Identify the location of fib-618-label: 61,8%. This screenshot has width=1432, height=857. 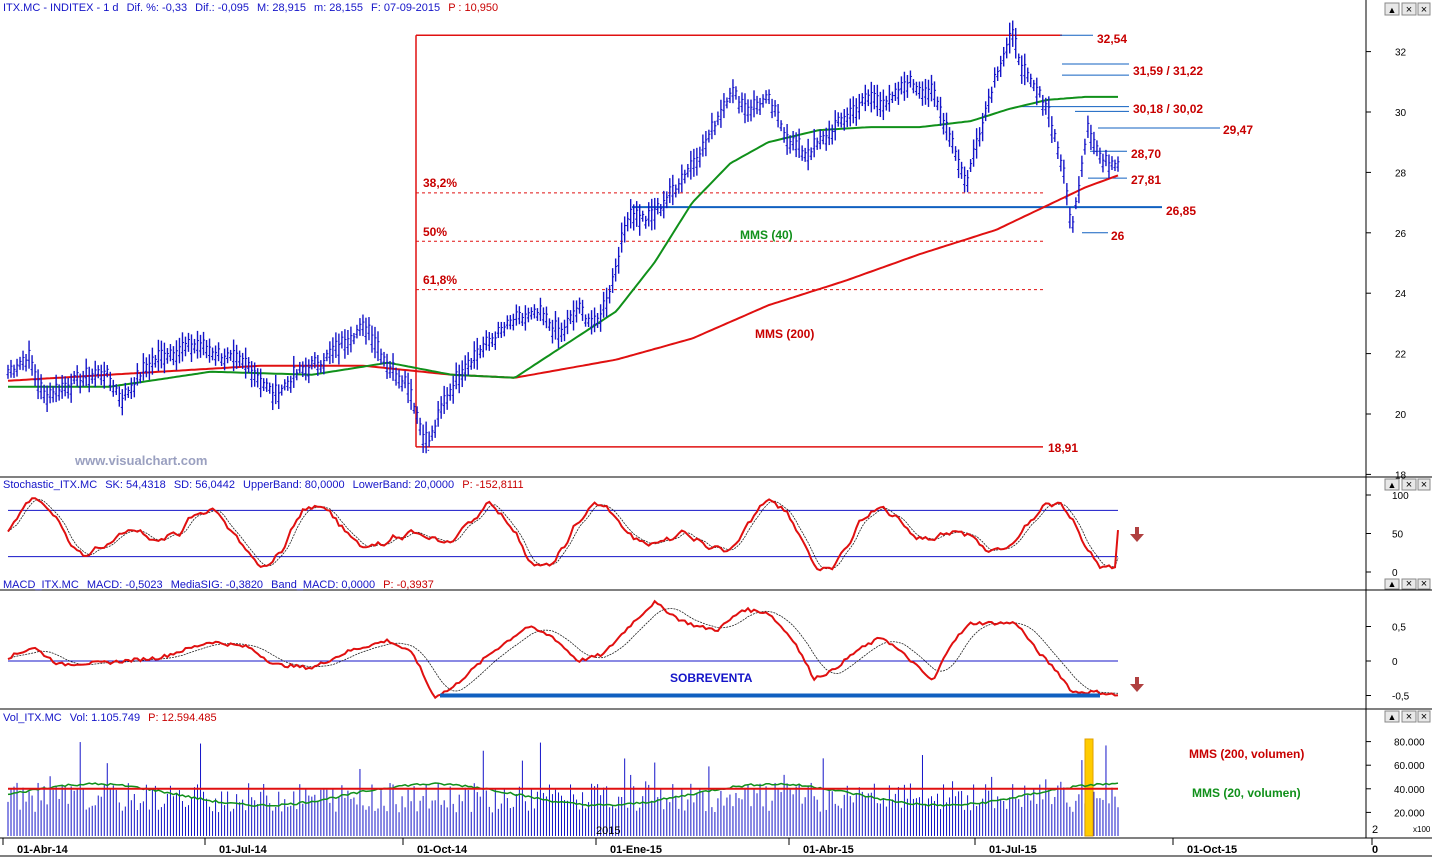
(440, 280).